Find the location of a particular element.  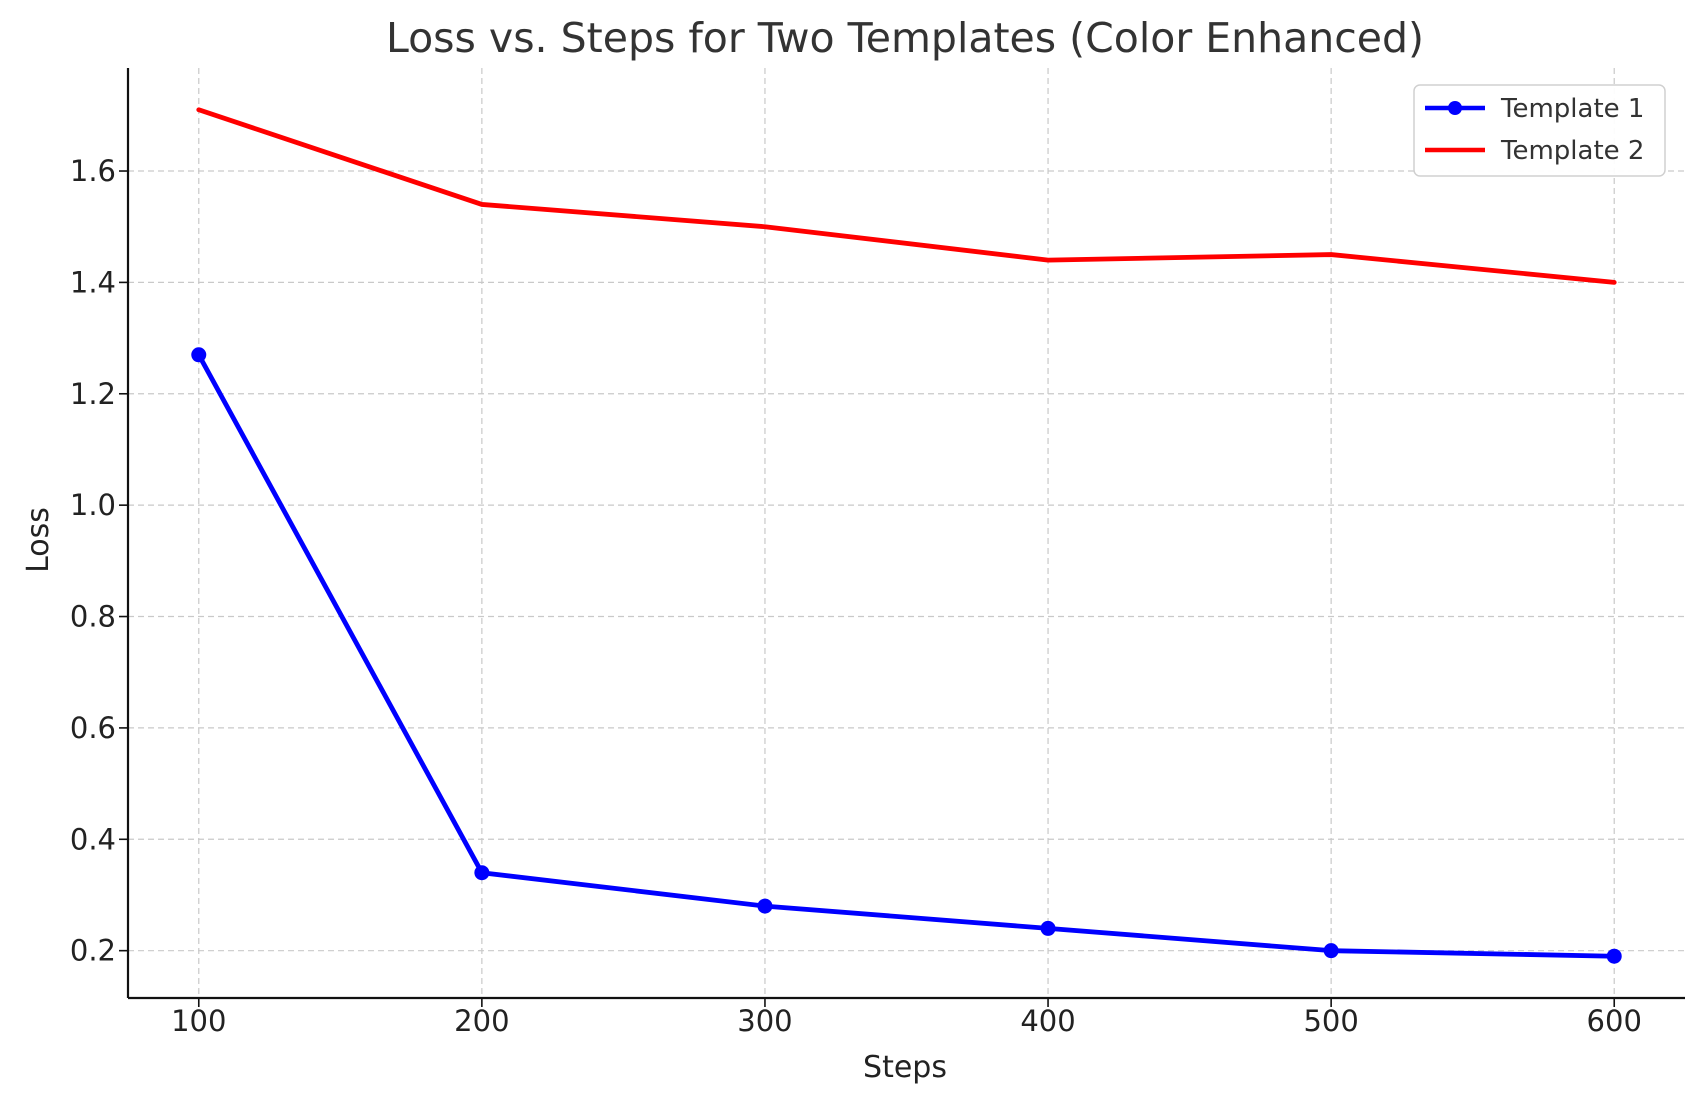

x-tick-label: 300 is located at coordinates (764, 1021).